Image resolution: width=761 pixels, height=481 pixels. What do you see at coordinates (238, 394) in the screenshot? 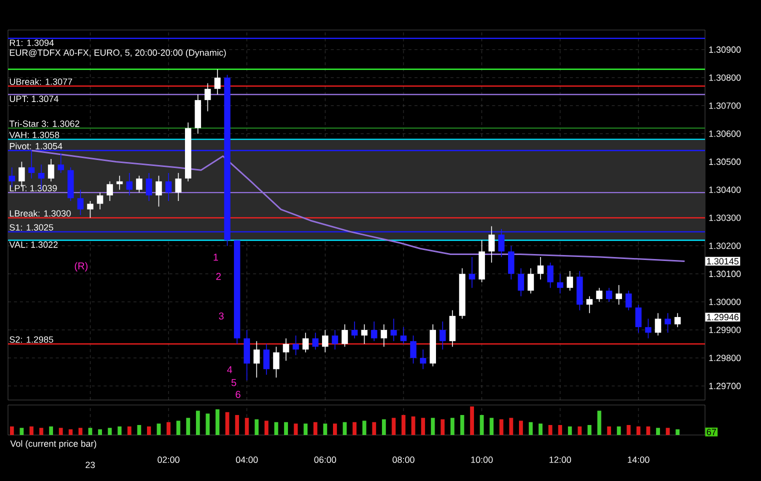
I see `annotation: 6` at bounding box center [238, 394].